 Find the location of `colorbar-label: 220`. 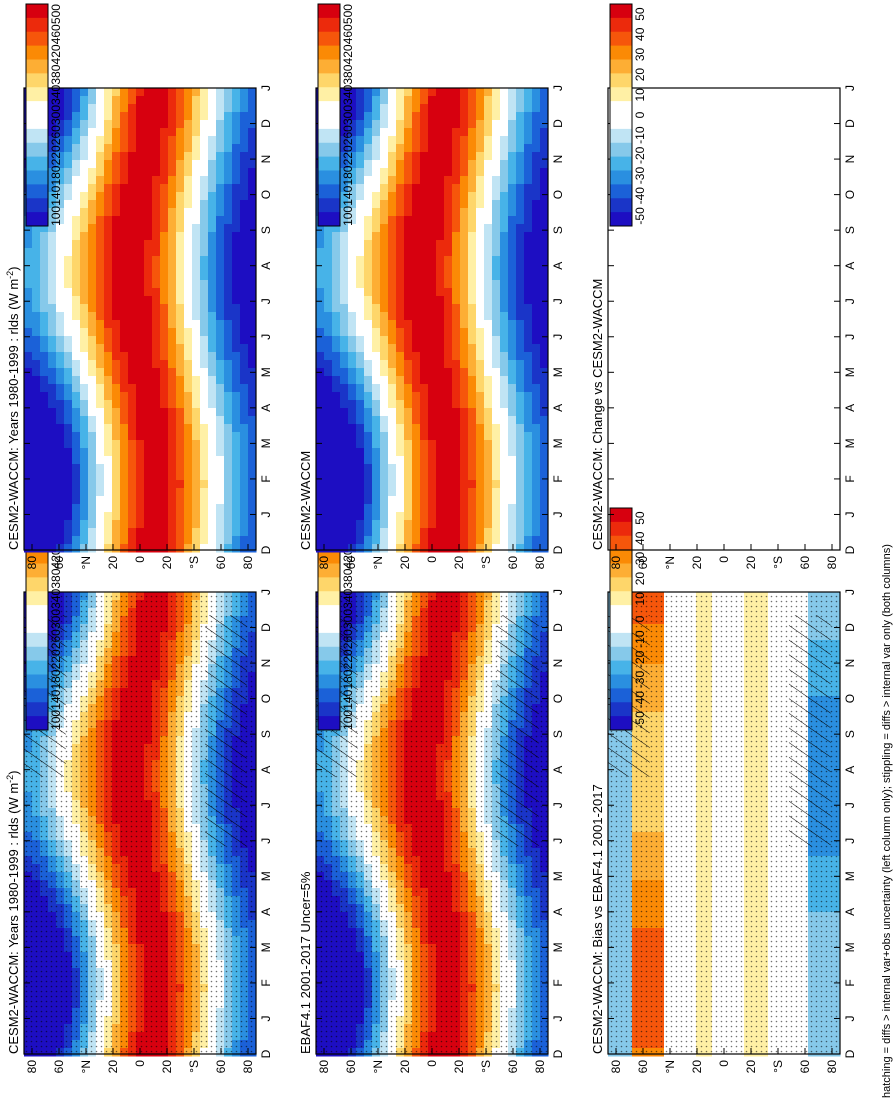

colorbar-label: 220 is located at coordinates (56, 659).